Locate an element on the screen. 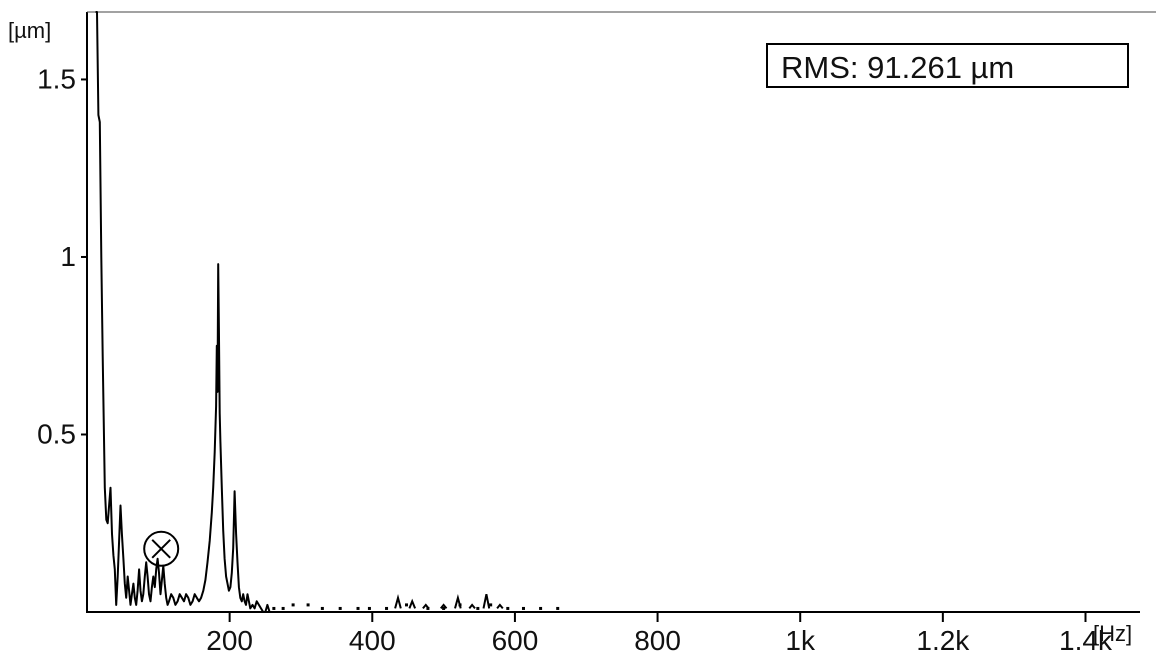 This screenshot has width=1156, height=656. small-segments is located at coordinates (449, 601).